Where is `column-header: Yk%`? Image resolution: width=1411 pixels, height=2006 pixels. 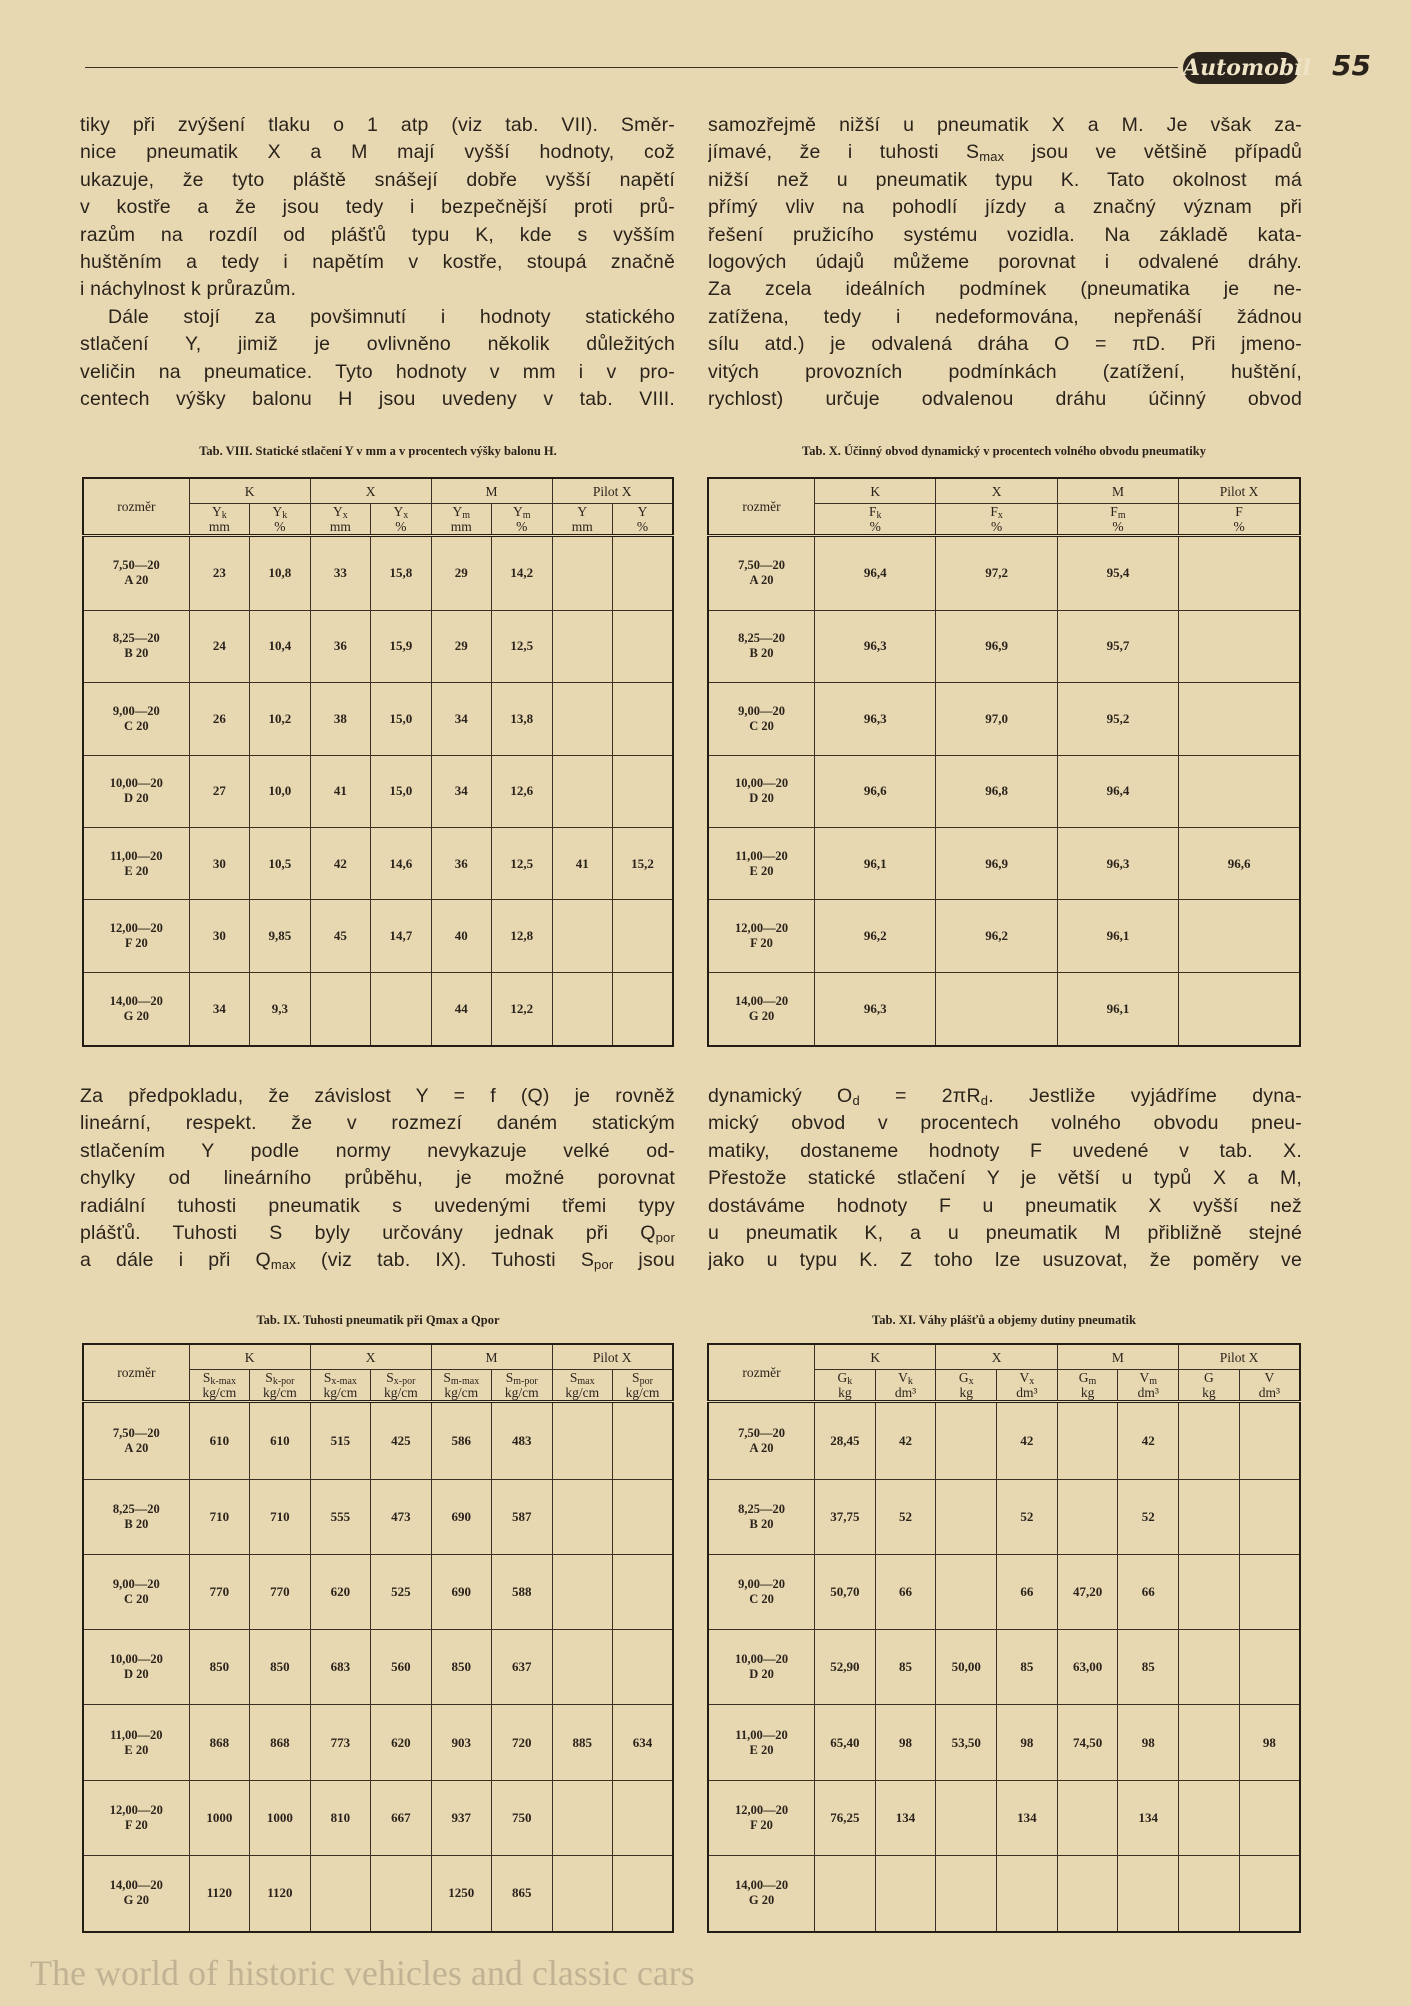 column-header: Yk% is located at coordinates (280, 519).